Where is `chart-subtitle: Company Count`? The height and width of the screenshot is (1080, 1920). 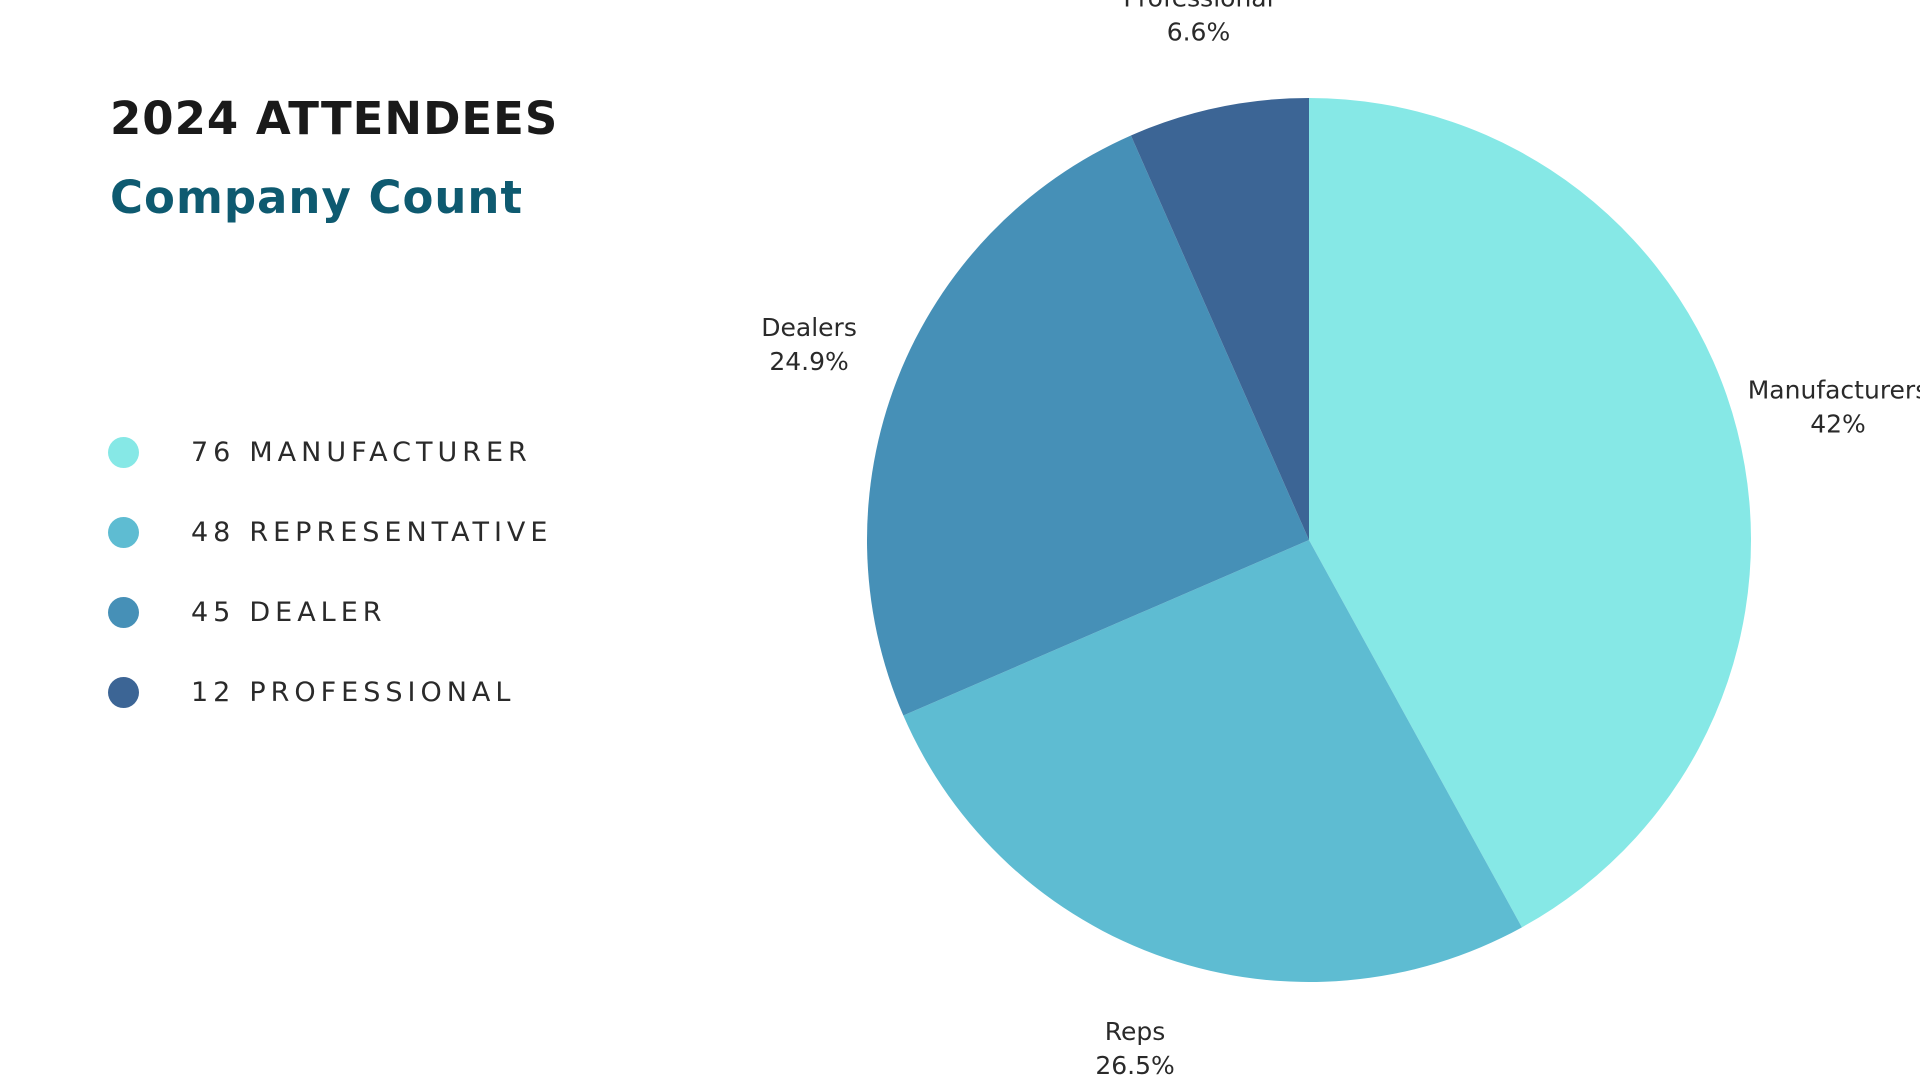 chart-subtitle: Company Count is located at coordinates (316, 197).